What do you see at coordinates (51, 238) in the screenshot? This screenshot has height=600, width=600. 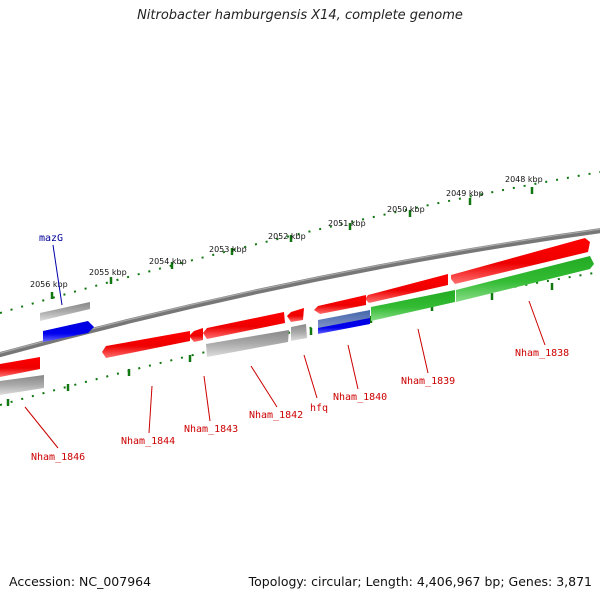 I see `gene-label-mazG: mazG` at bounding box center [51, 238].